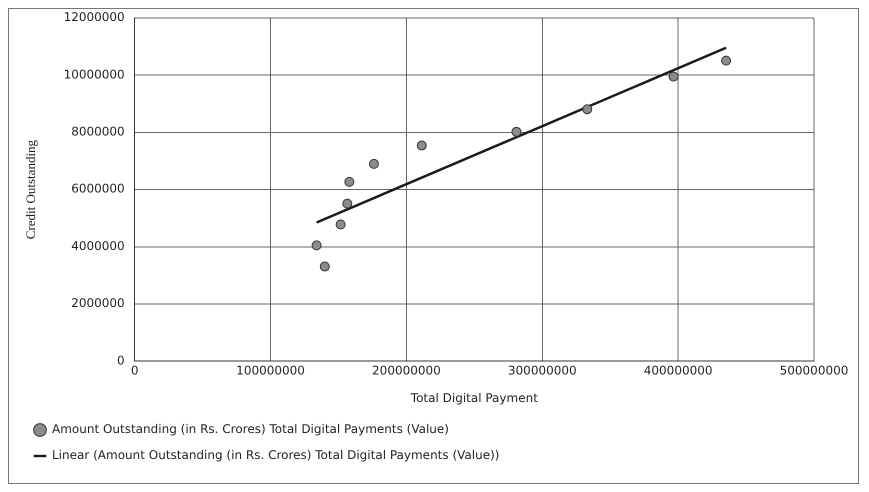 This screenshot has width=869, height=492. I want to click on legend-label: Amount Outstanding (in Rs. Crores) Total Digital Payments (Value), so click(250, 429).